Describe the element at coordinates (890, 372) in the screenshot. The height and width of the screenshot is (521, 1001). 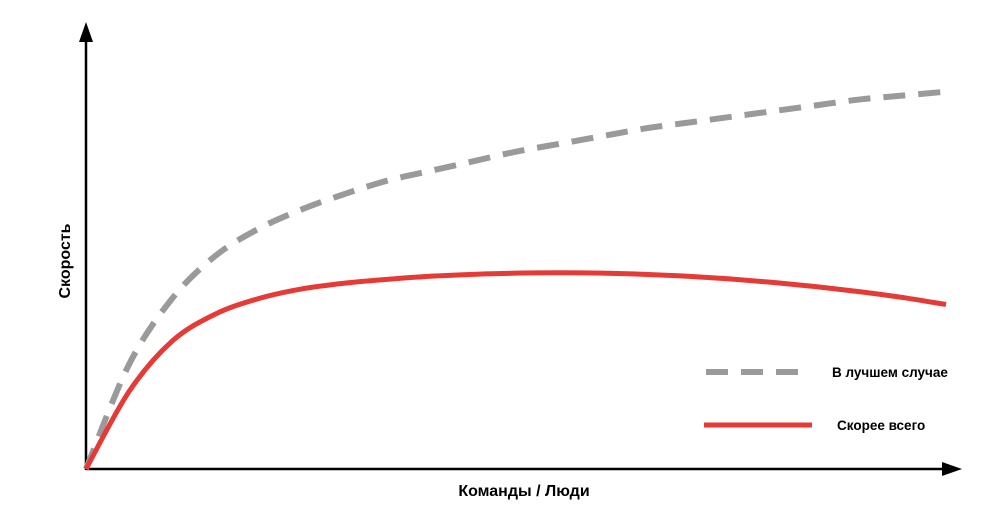
I see `legend-label-best-case: В лучшем случае` at that location.